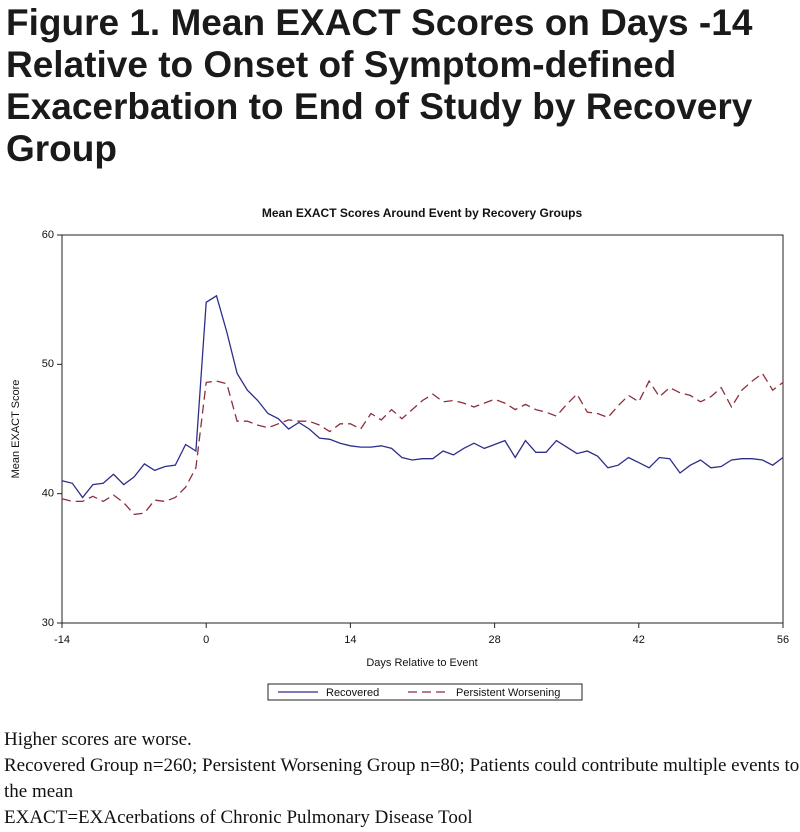  Describe the element at coordinates (48, 494) in the screenshot. I see `y-tick-label: 40` at that location.